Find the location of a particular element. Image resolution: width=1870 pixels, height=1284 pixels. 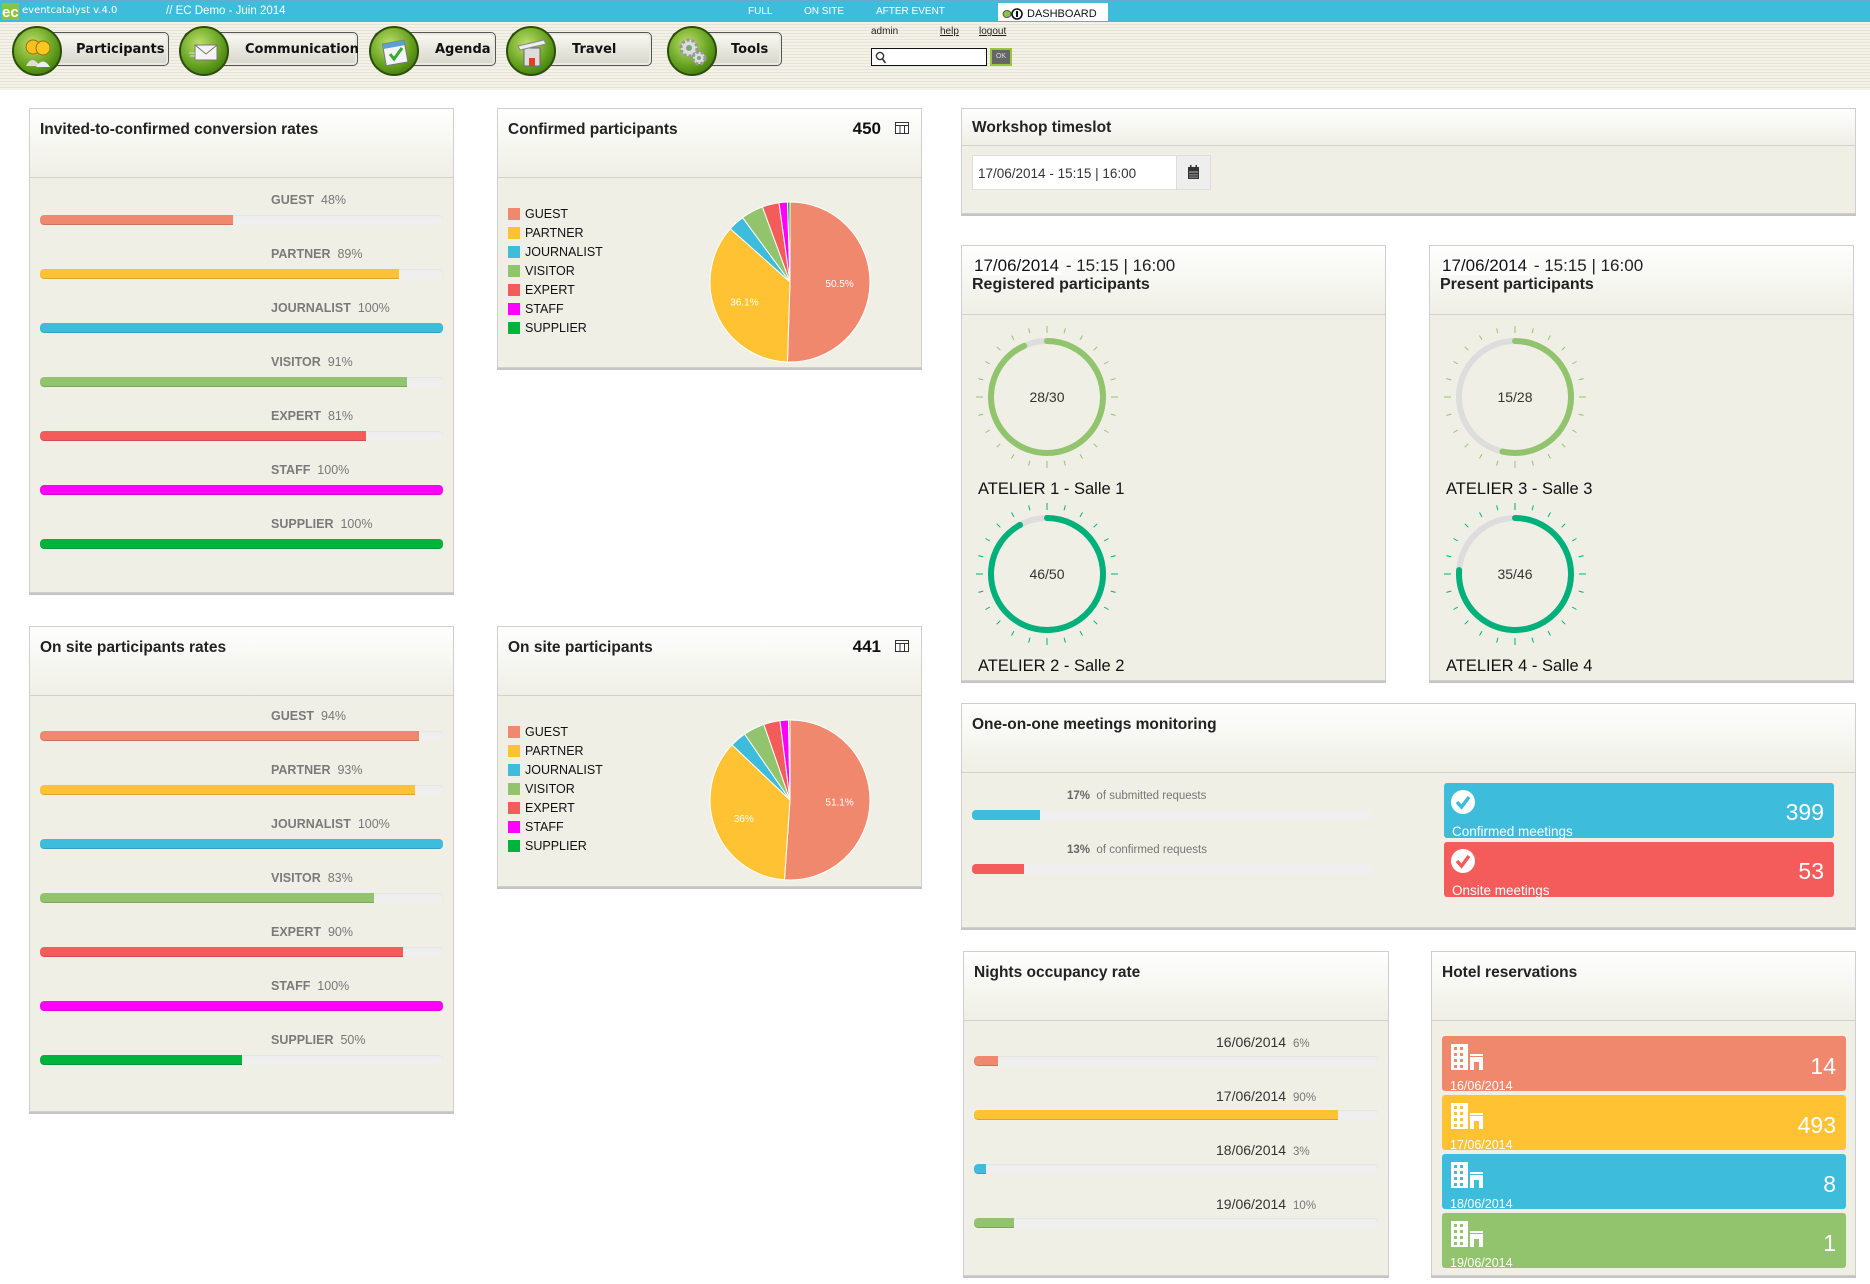

onsite-meetings-tile: Onsite meetings 53 is located at coordinates (1639, 870).